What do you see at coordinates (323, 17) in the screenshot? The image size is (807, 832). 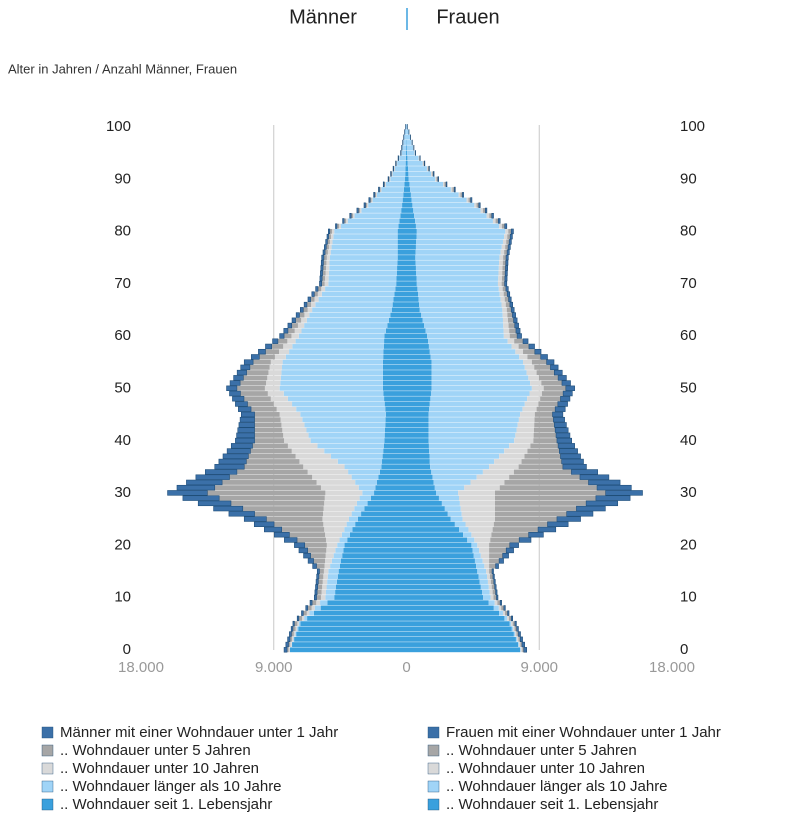 I see `tab-men: Männer` at bounding box center [323, 17].